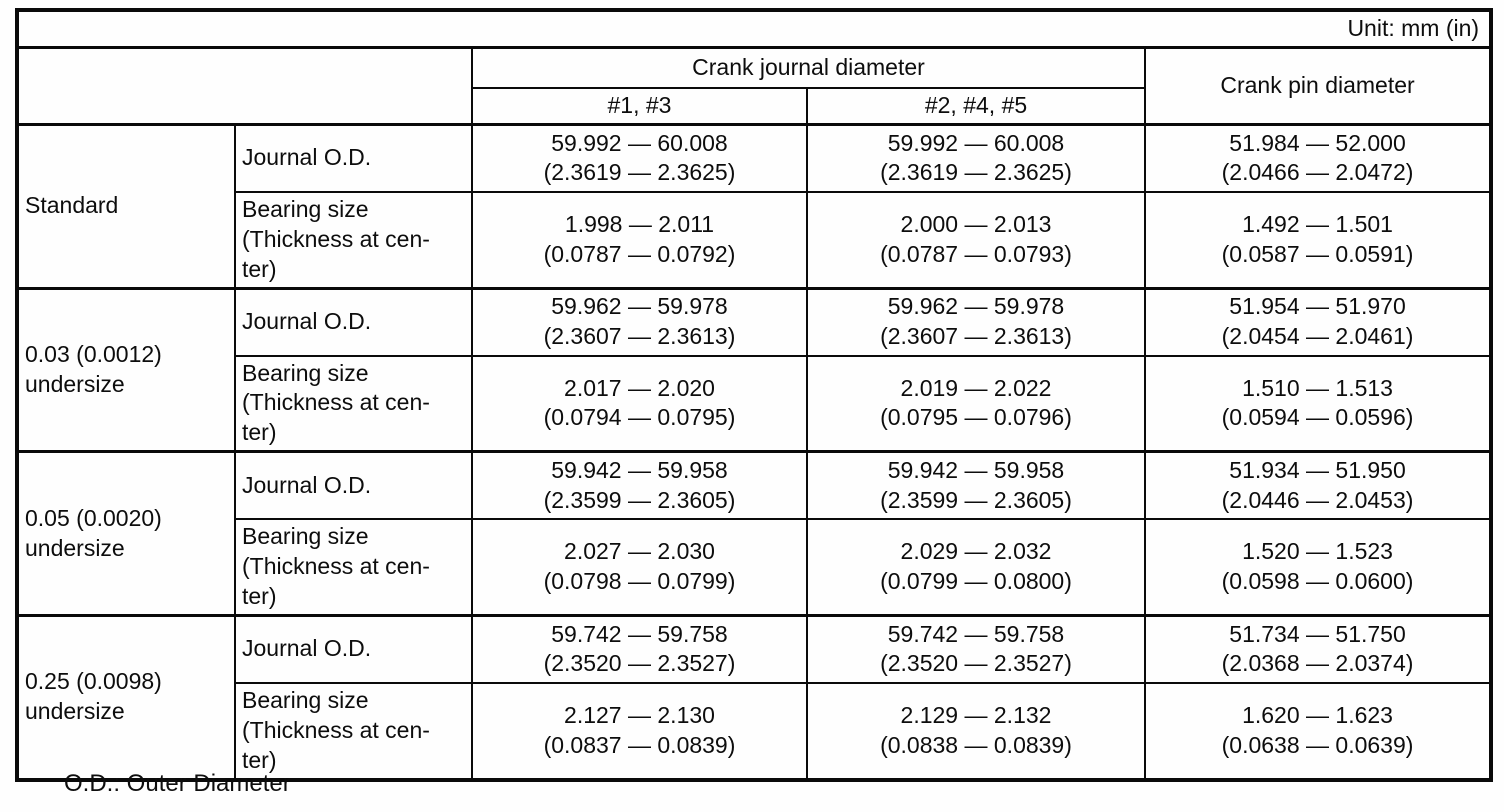 This screenshot has height=812, width=1504. I want to click on measurement-cell: 2.019 — 2.022 (0.0795 — 0.0796), so click(976, 403).